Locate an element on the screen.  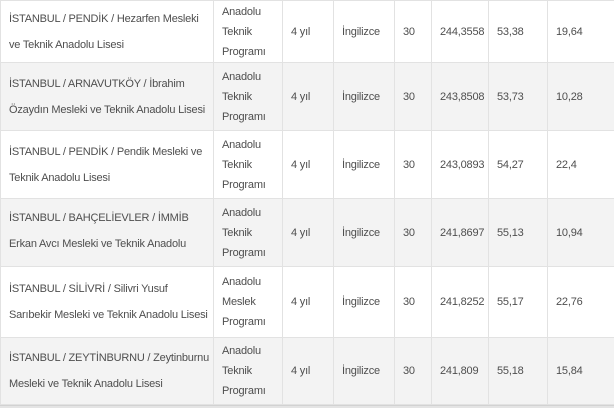
cell-program: Anadolu Meslek Programı is located at coordinates (248, 302).